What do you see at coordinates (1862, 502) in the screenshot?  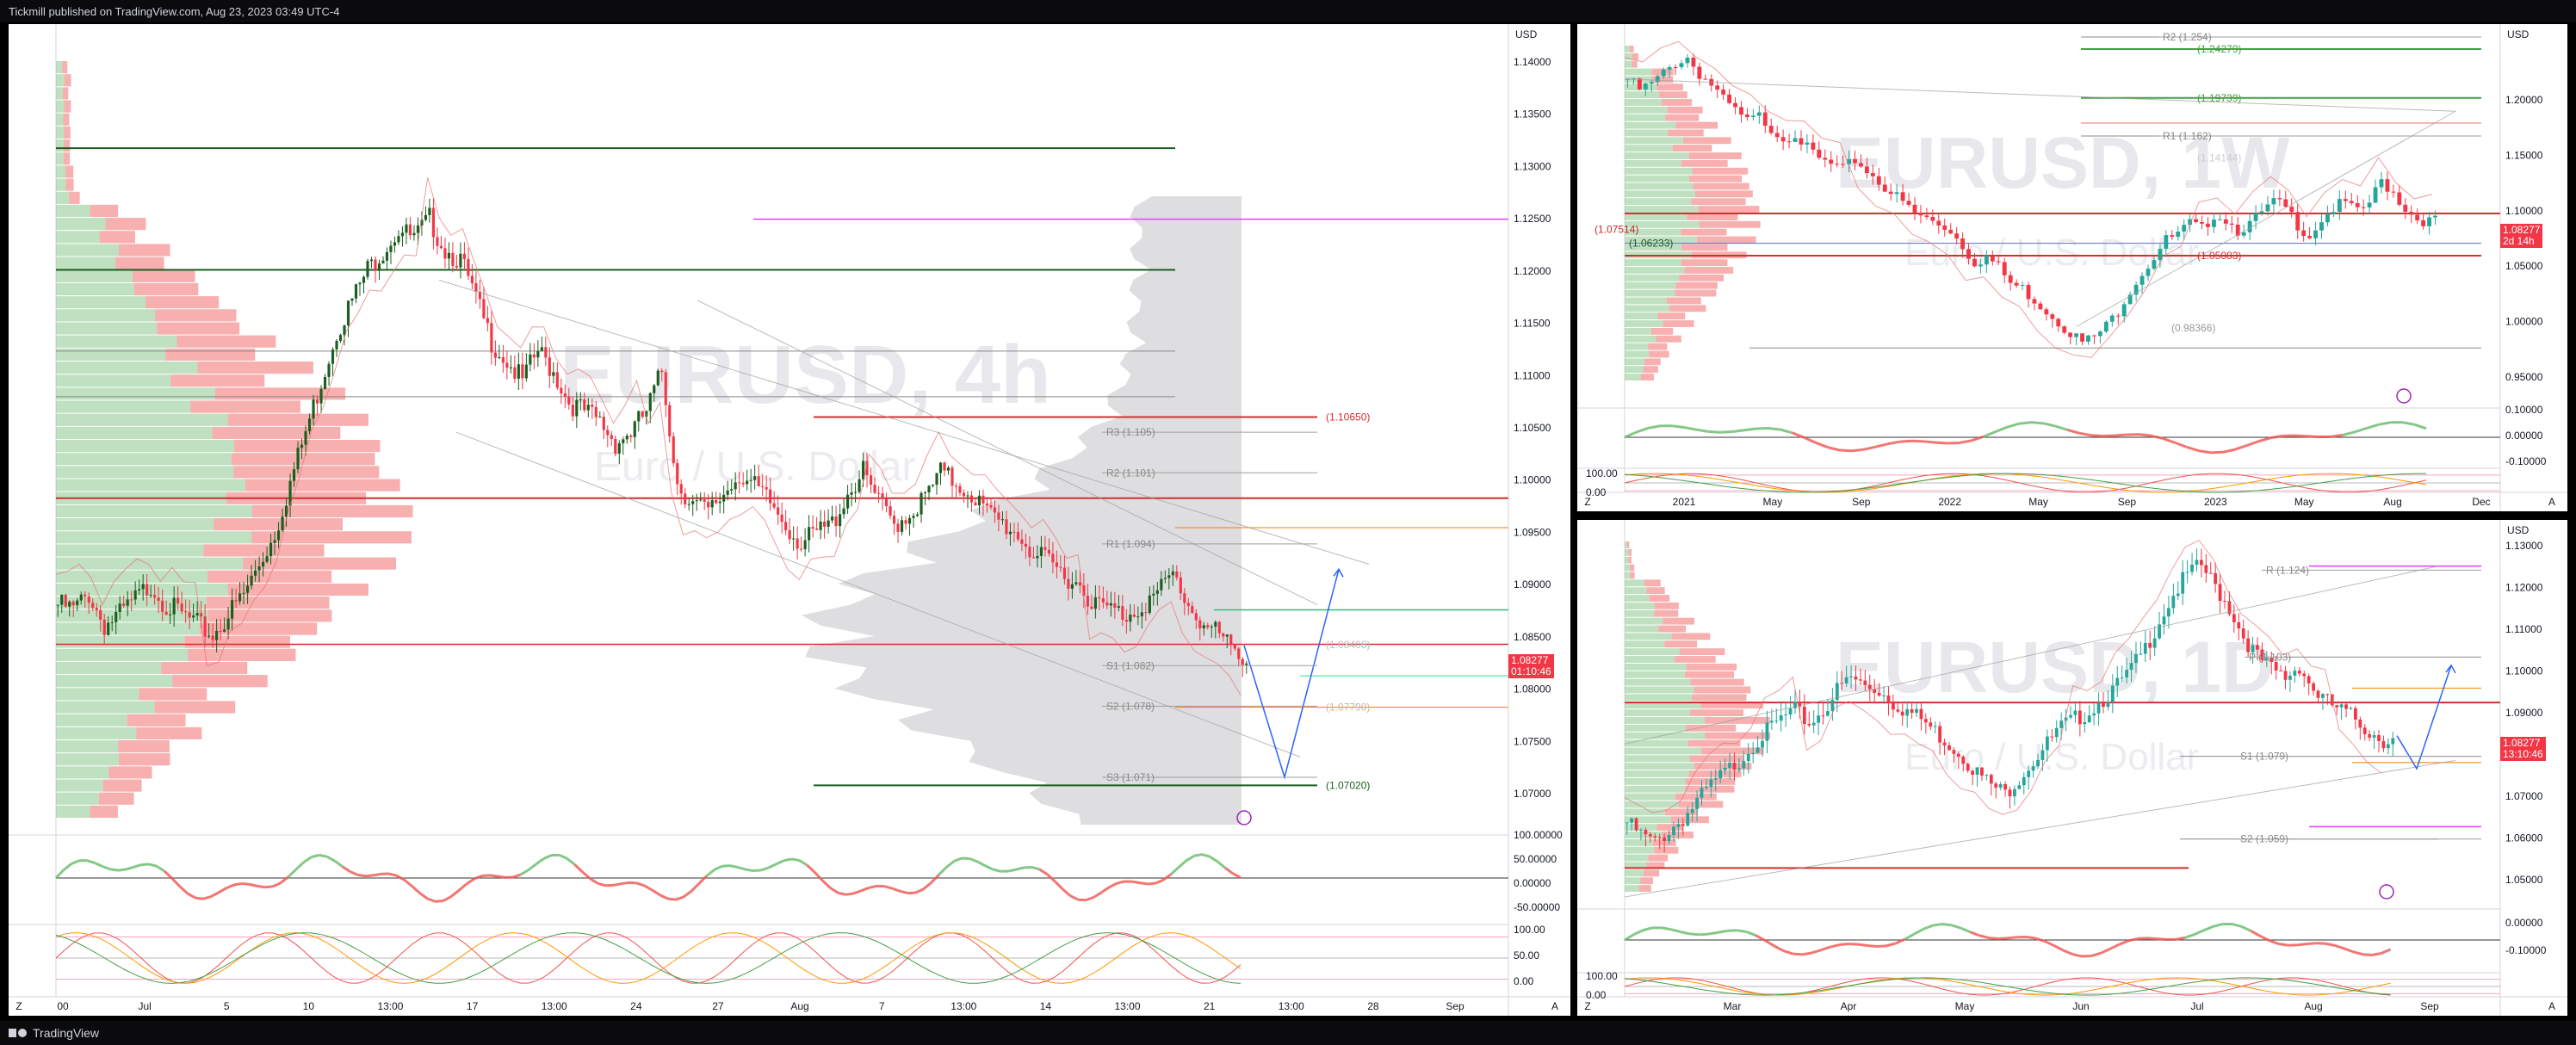 I see `time-axis-tick: Sep` at bounding box center [1862, 502].